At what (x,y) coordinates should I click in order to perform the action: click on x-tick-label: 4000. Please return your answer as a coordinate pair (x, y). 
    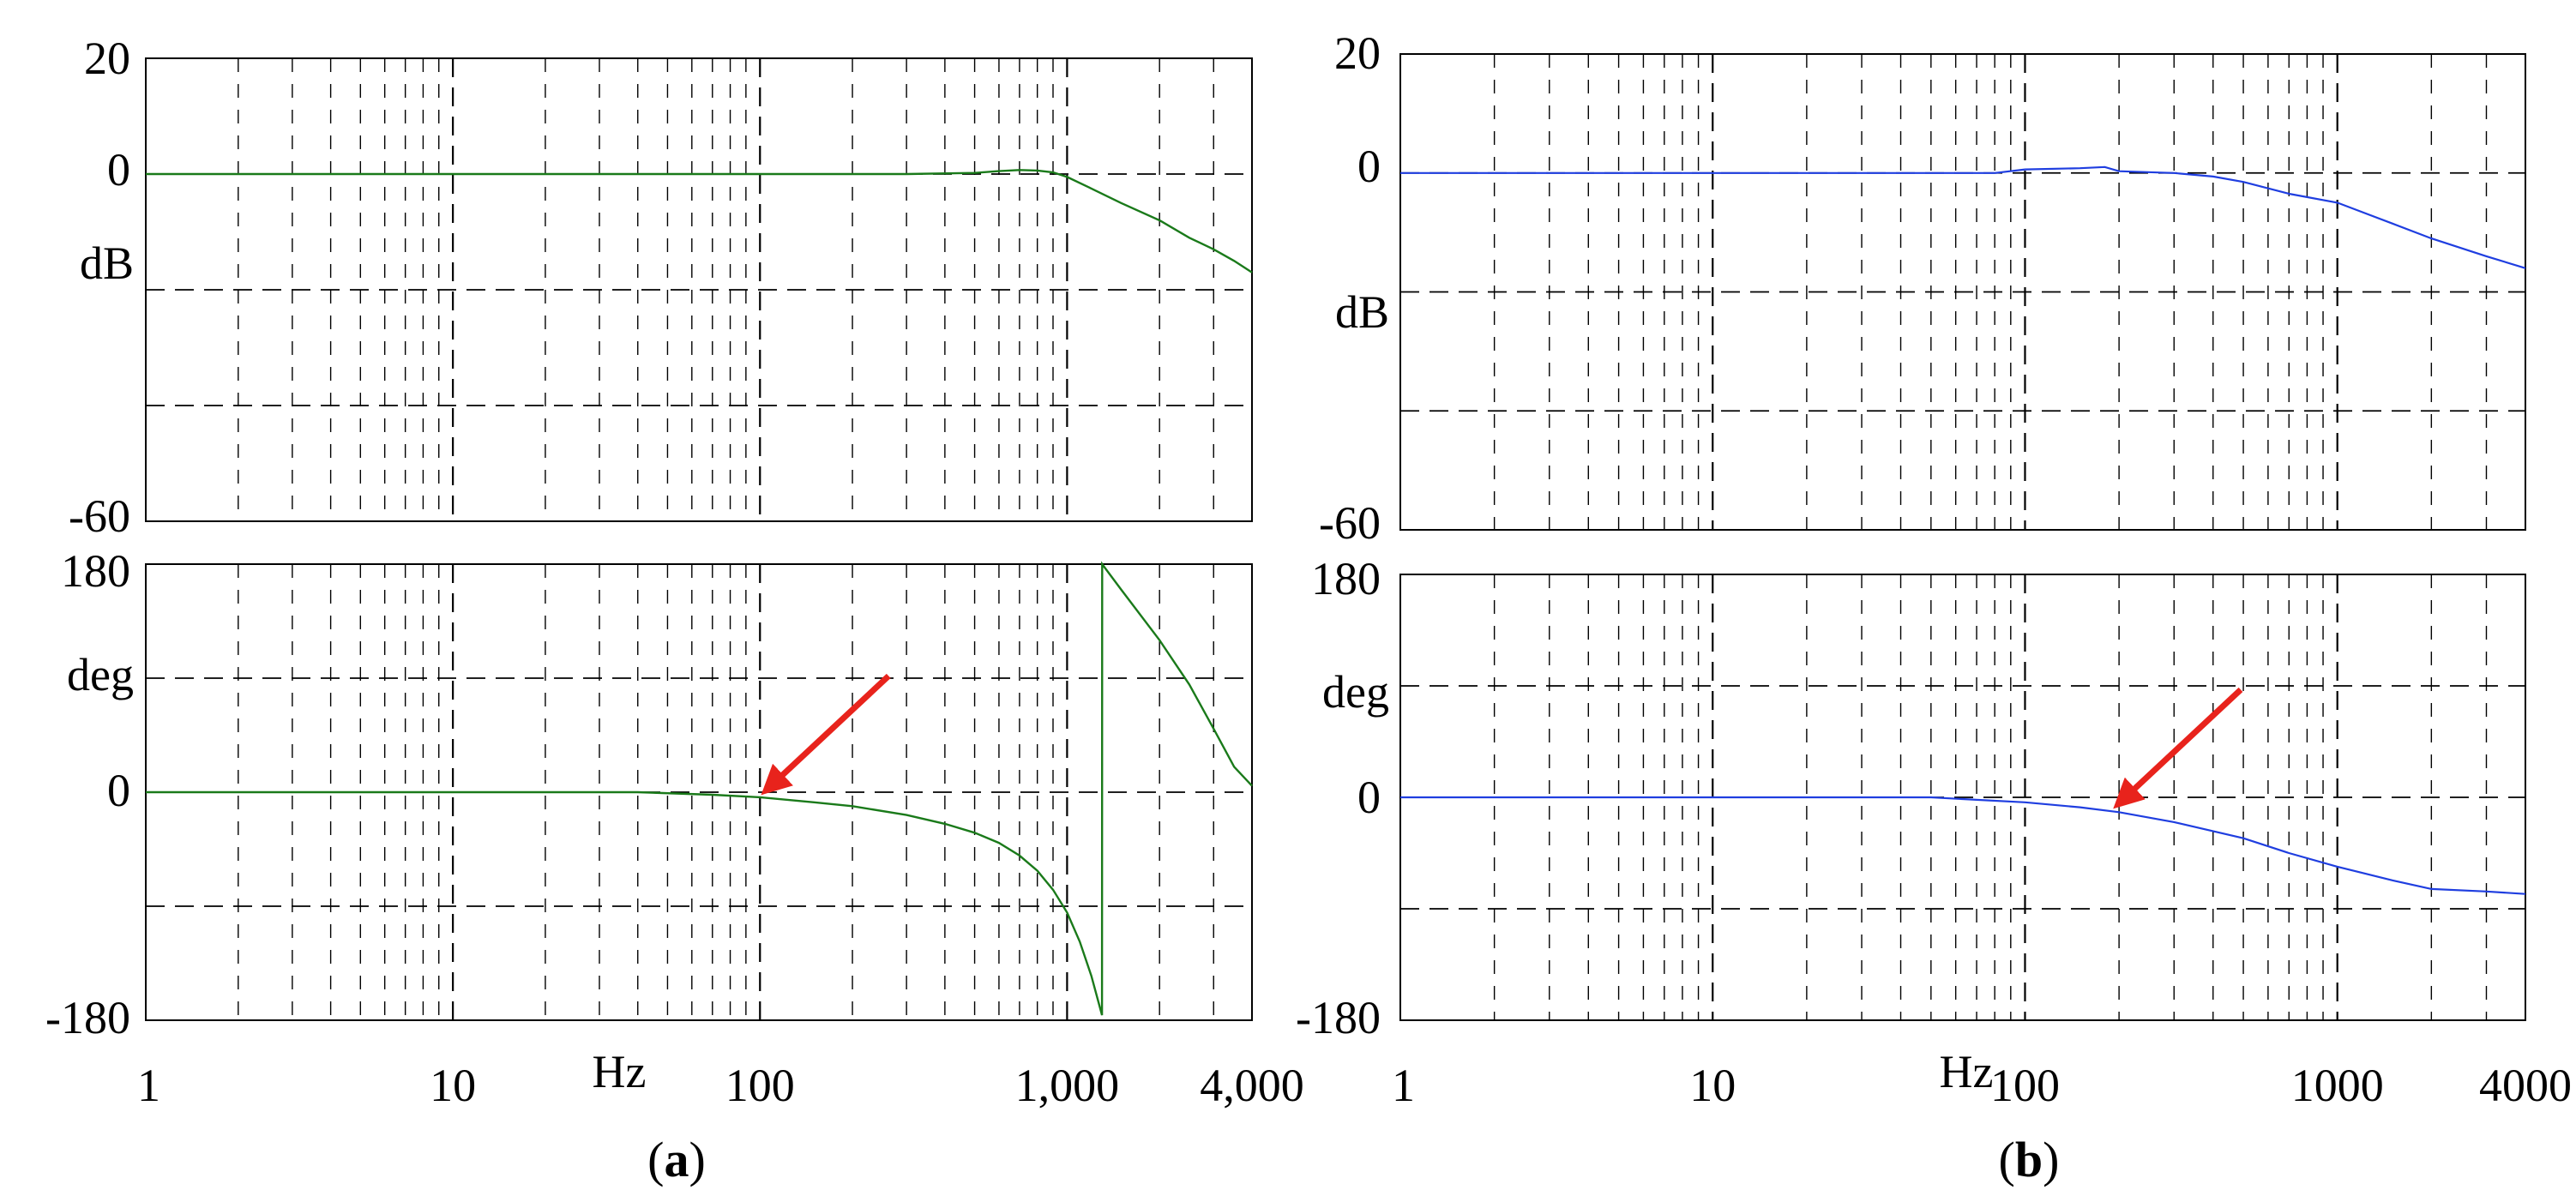
    Looking at the image, I should click on (2525, 1086).